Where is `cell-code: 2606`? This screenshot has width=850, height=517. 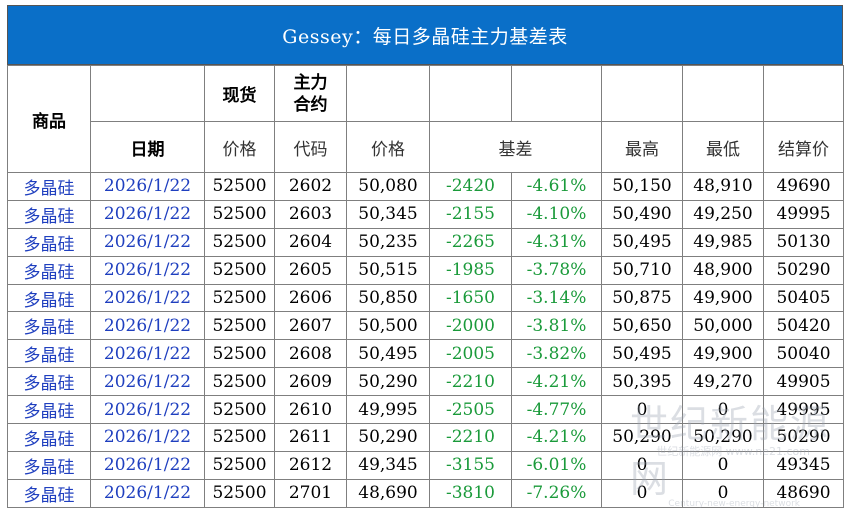
cell-code: 2606 is located at coordinates (310, 298).